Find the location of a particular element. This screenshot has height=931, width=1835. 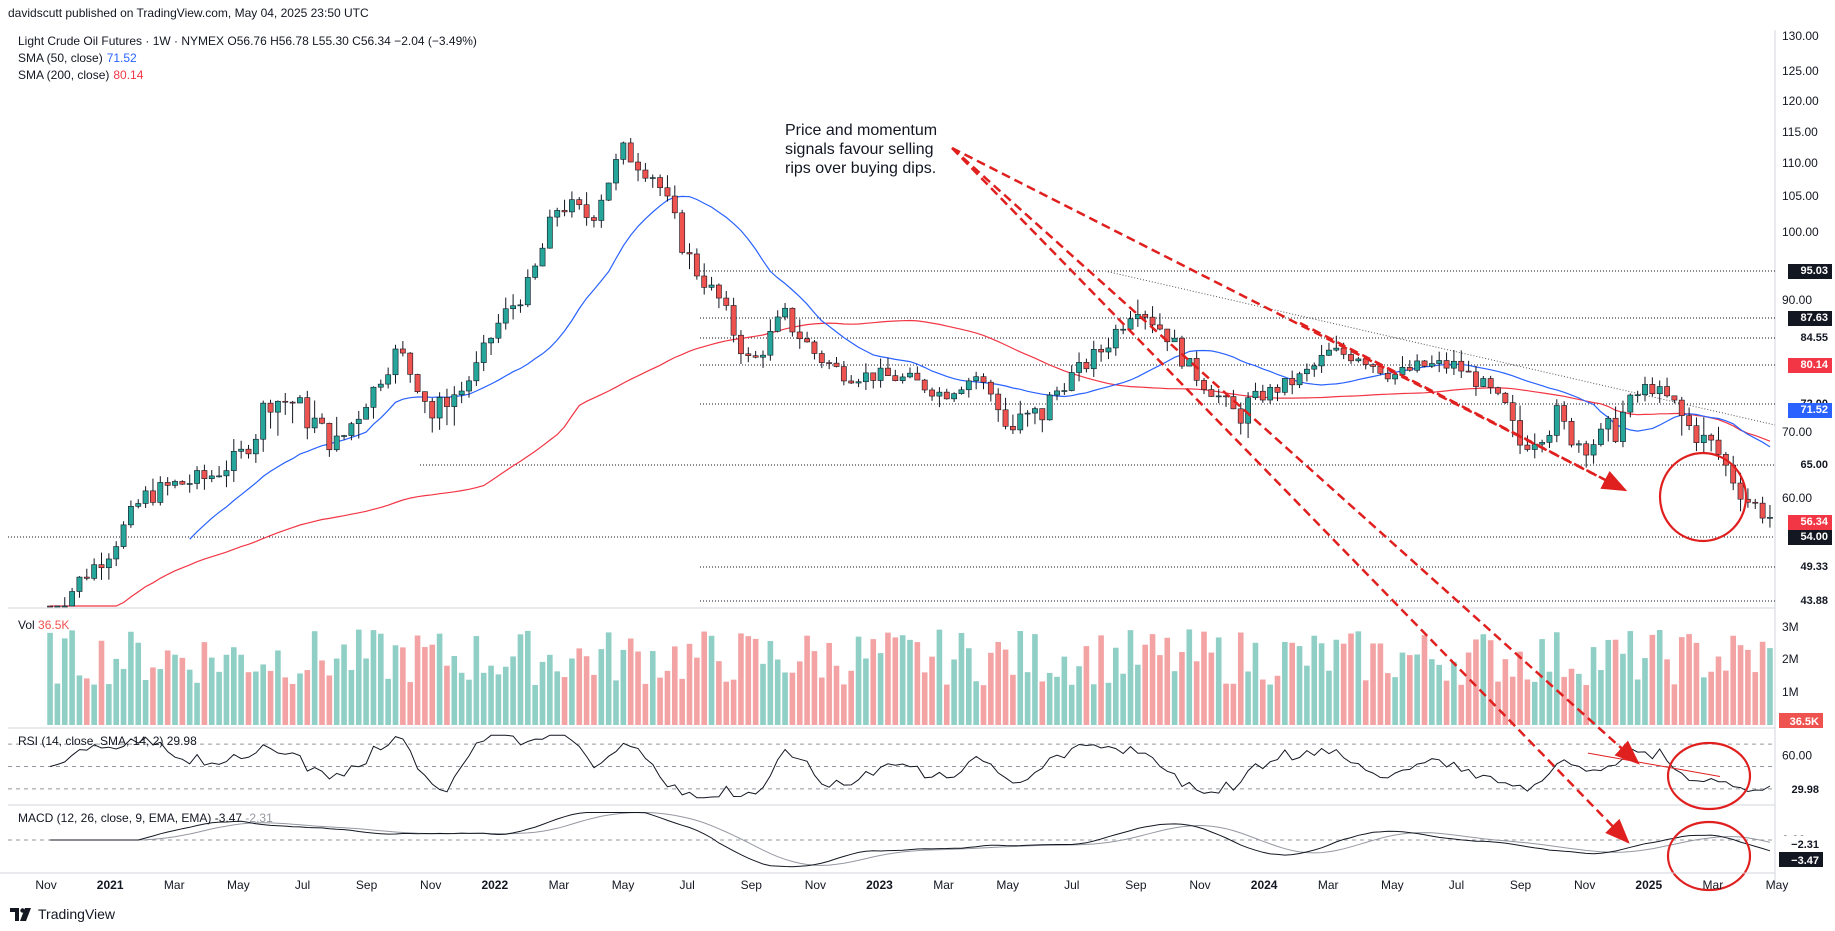

y-tick-label: 130.00 is located at coordinates (1800, 36).